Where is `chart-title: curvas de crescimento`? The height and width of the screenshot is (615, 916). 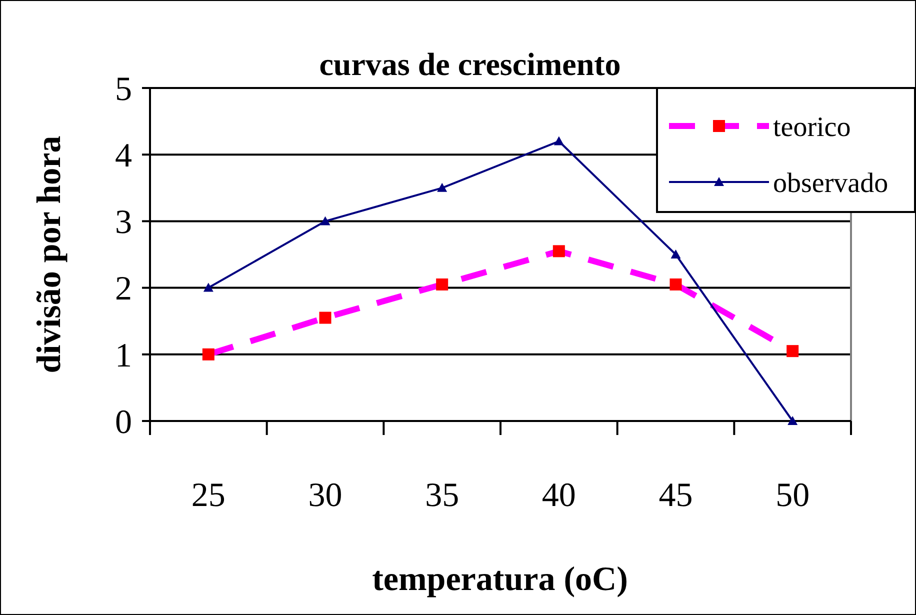
chart-title: curvas de crescimento is located at coordinates (470, 64).